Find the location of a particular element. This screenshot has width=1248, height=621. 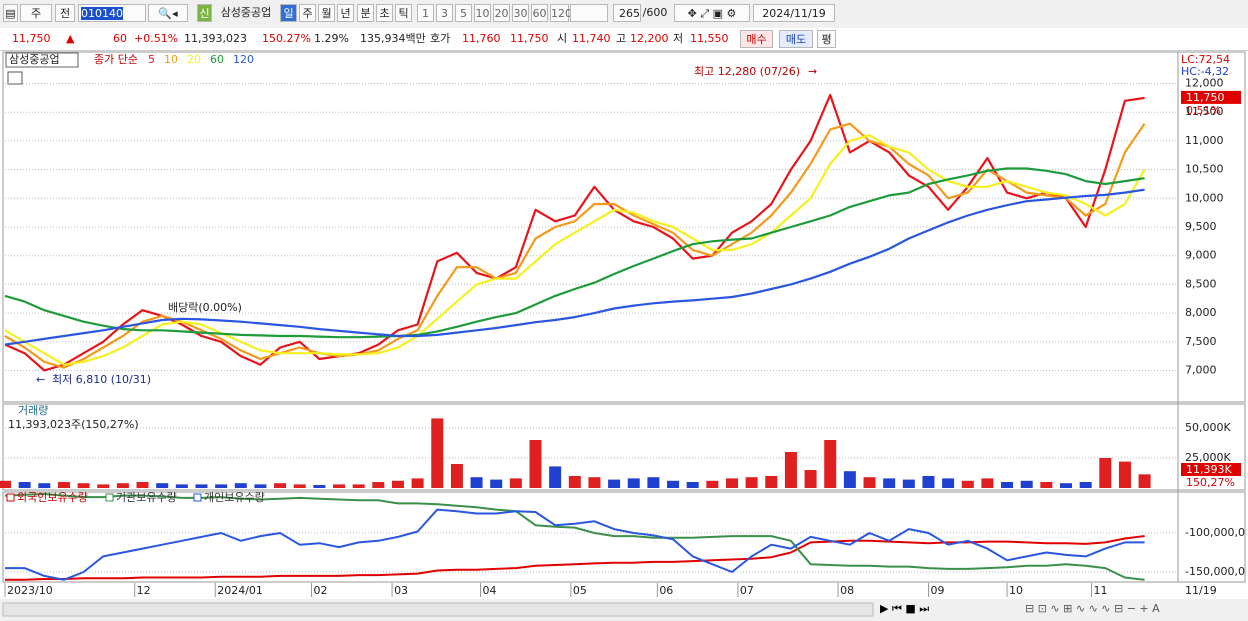

y-tick-label: 10,000 is located at coordinates (1204, 197).